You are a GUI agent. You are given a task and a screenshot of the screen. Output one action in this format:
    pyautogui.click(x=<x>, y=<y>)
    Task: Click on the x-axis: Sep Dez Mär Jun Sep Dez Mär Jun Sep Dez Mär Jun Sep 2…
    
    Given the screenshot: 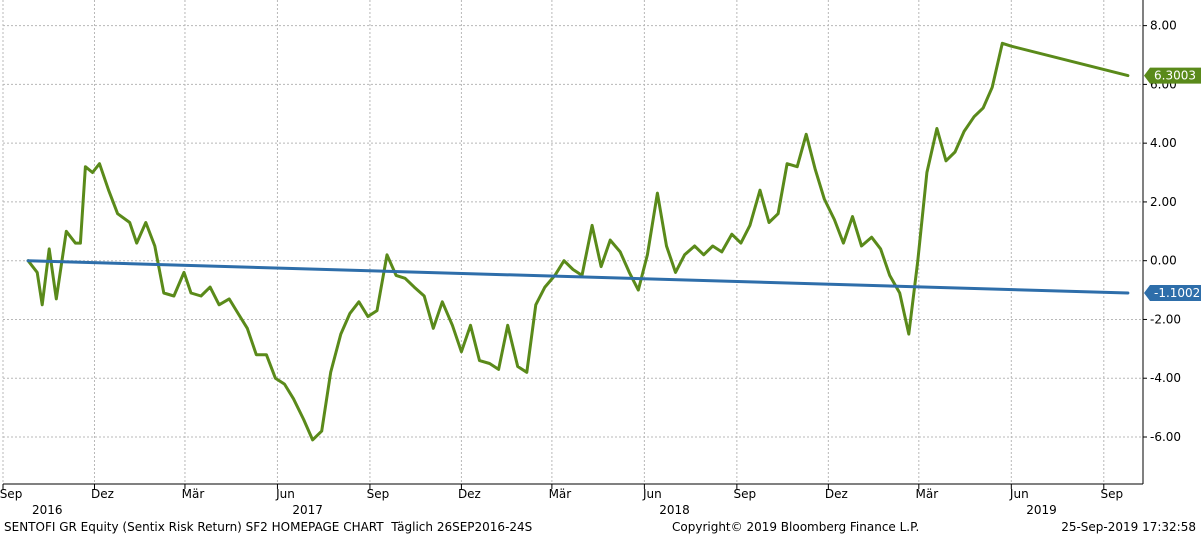 What is the action you would take?
    pyautogui.click(x=571, y=500)
    